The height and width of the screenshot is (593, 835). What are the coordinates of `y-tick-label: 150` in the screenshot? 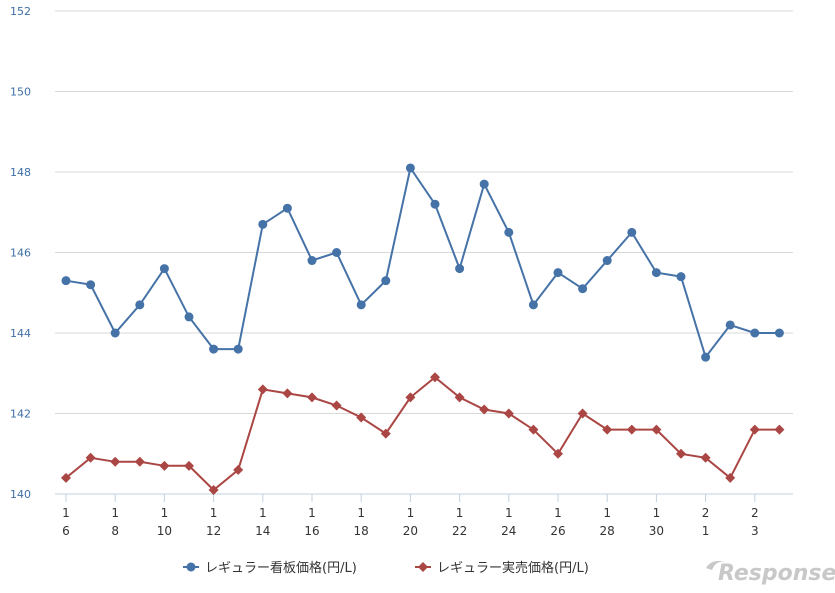 It's located at (20, 92).